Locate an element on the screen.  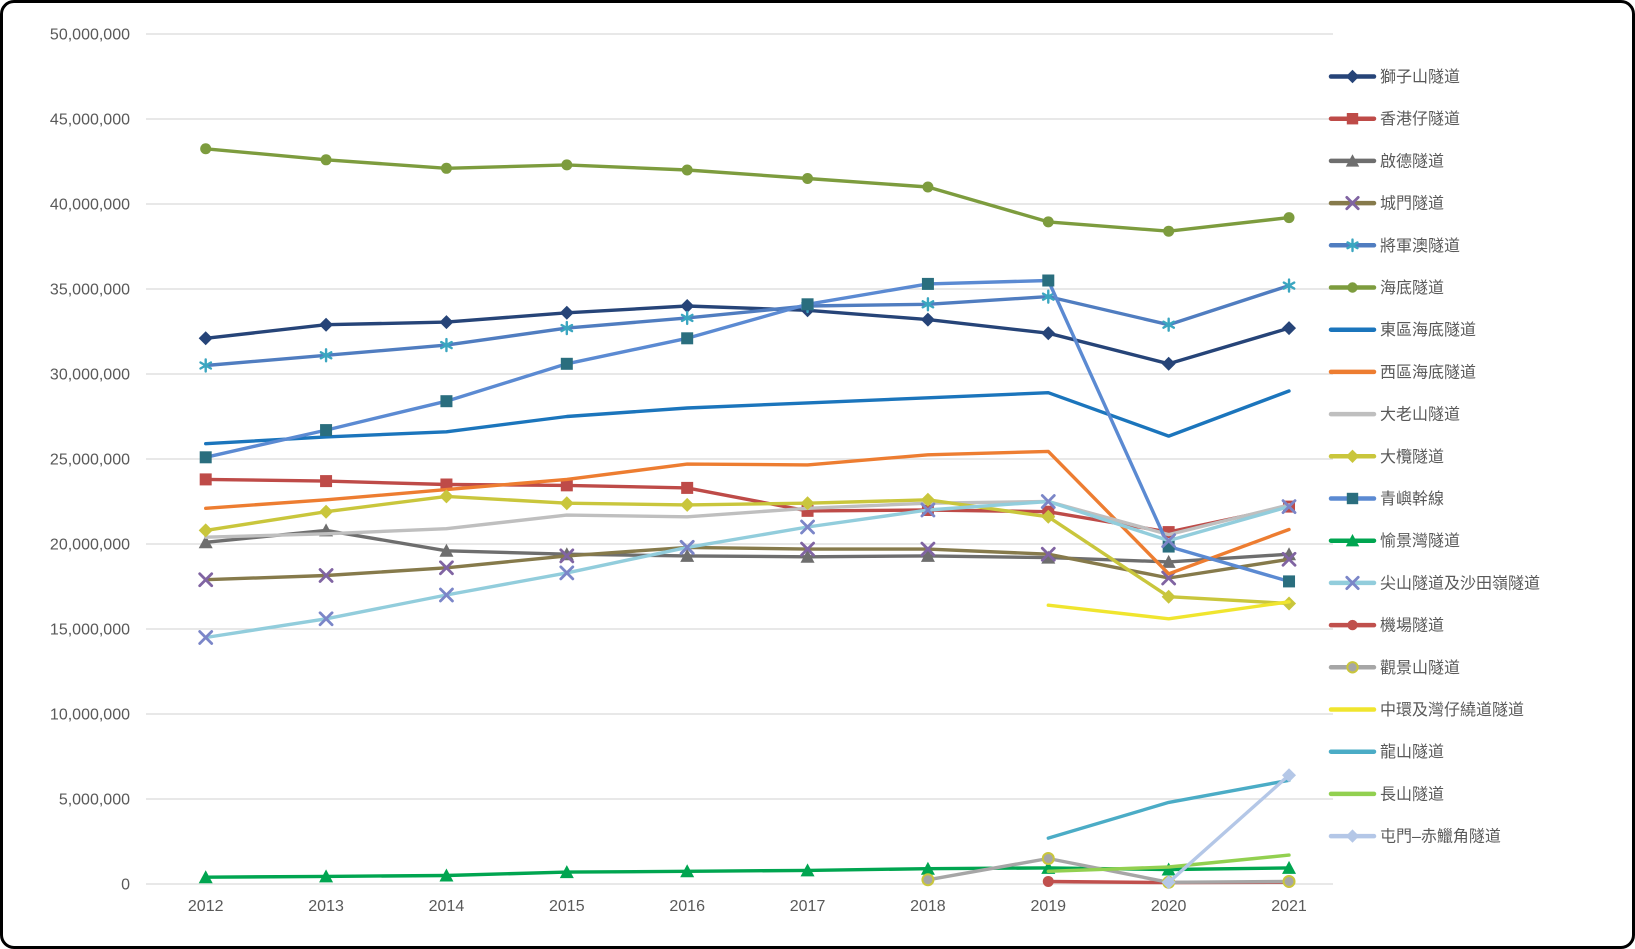
x-axis-label: 2020 is located at coordinates (1169, 906).